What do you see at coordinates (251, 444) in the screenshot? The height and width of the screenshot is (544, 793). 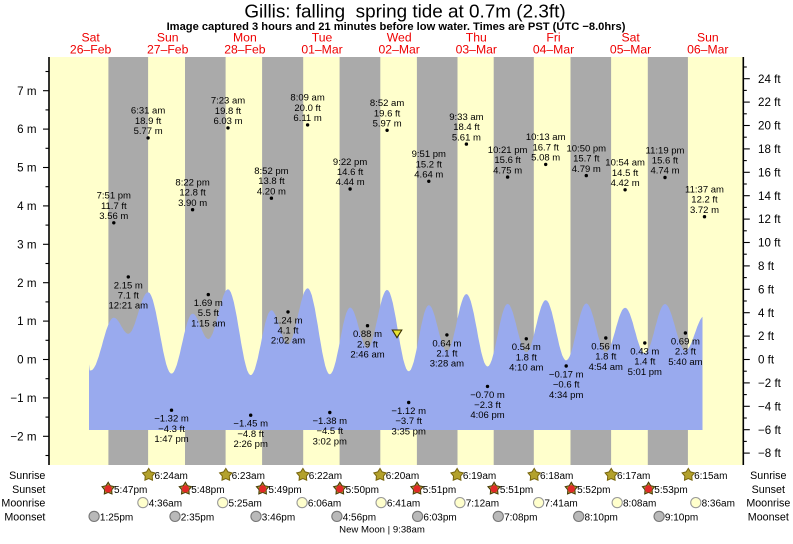 I see `svg-text: 2:26 pm` at bounding box center [251, 444].